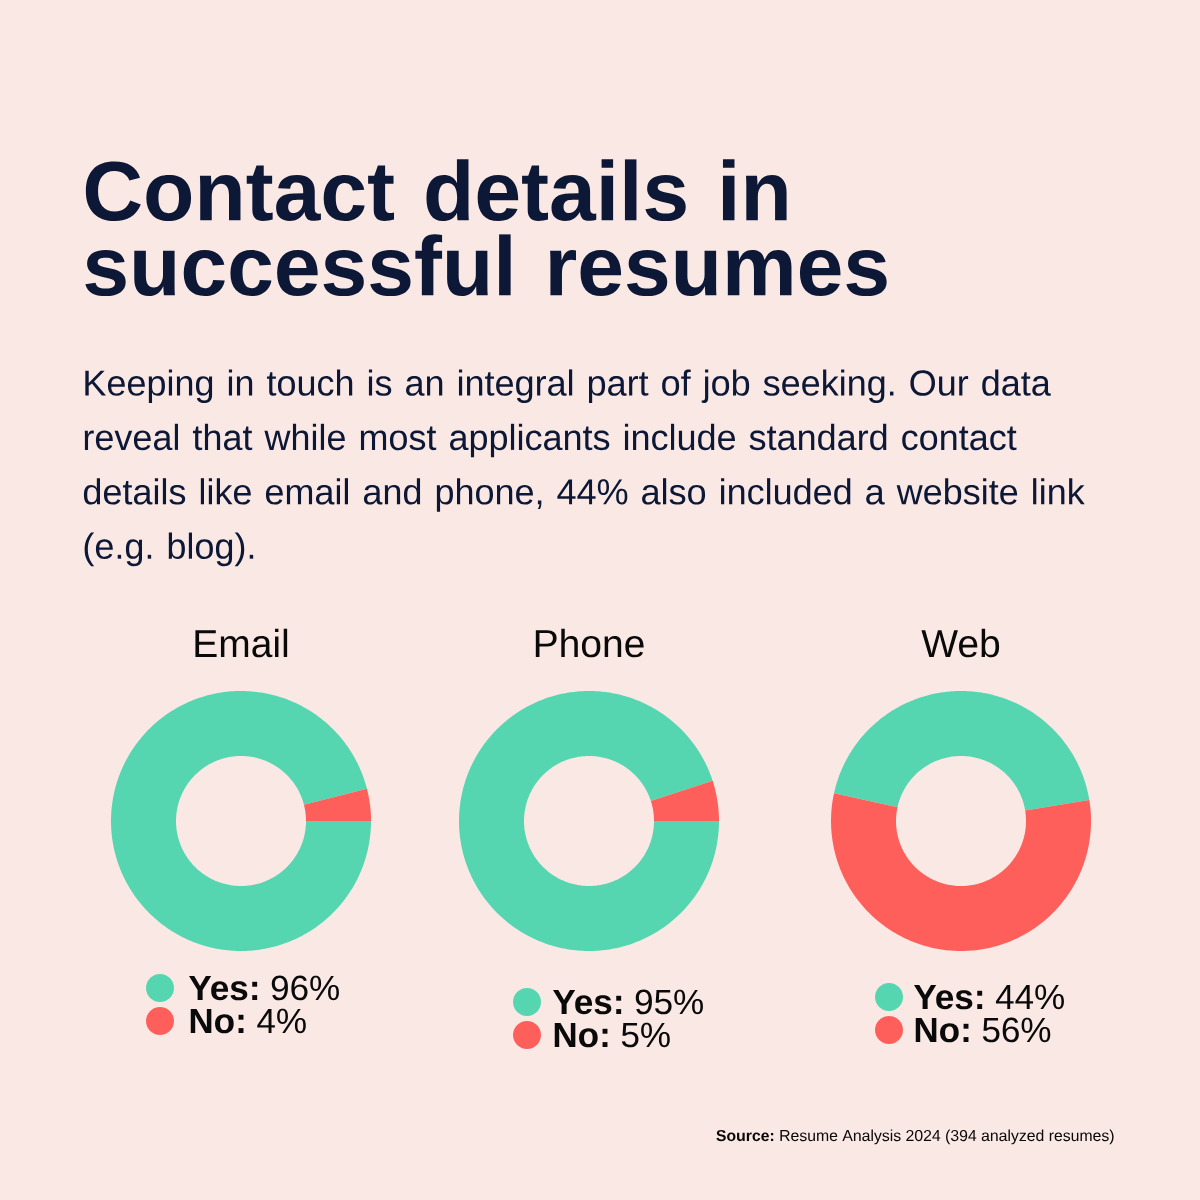  I want to click on data-label: 96%, so click(305, 988).